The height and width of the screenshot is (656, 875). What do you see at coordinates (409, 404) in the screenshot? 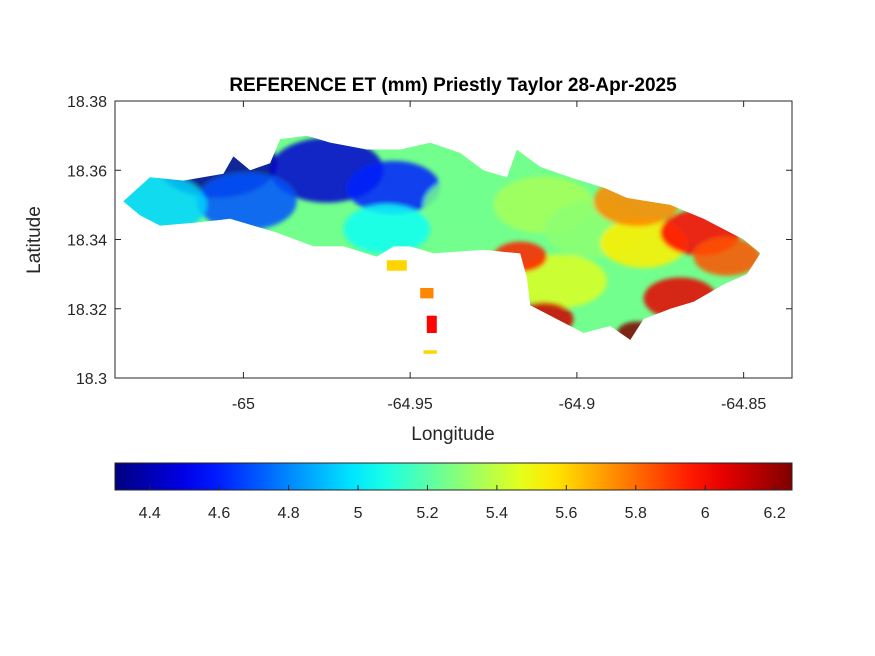
I see `x-tick-label: -64.95` at bounding box center [409, 404].